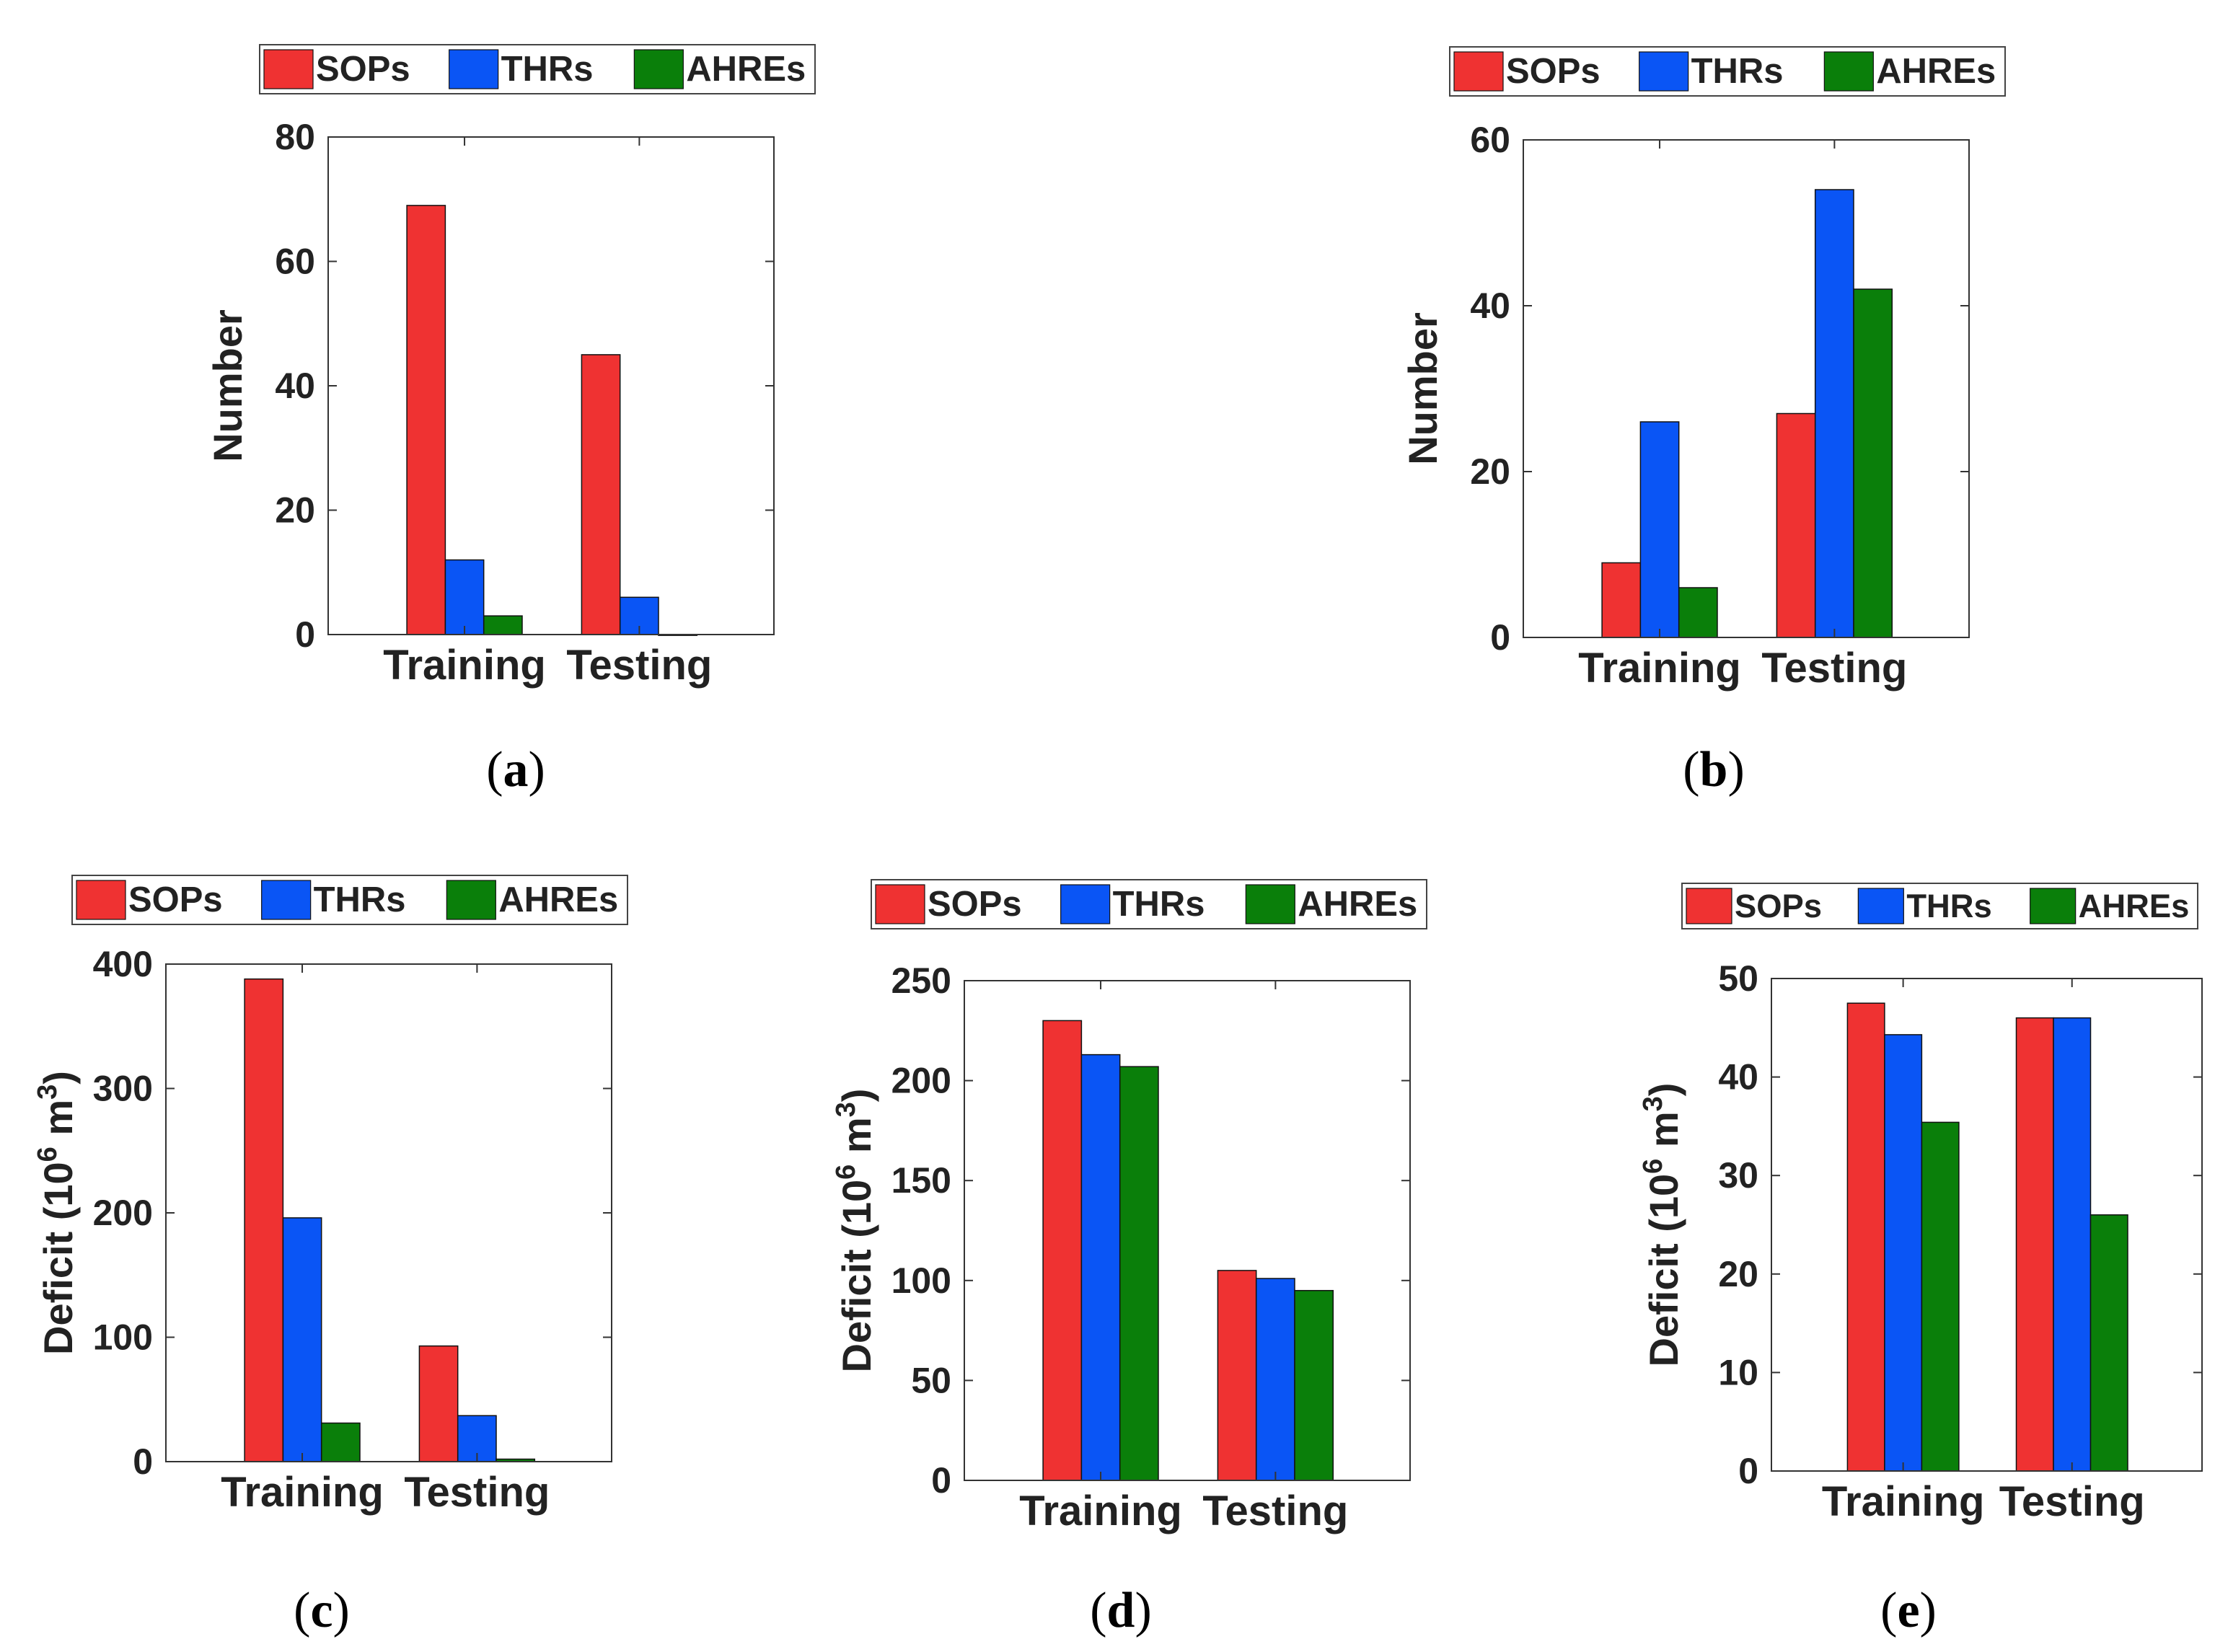 This screenshot has height=1652, width=2215. I want to click on y-tick-label: 50, so click(1738, 979).